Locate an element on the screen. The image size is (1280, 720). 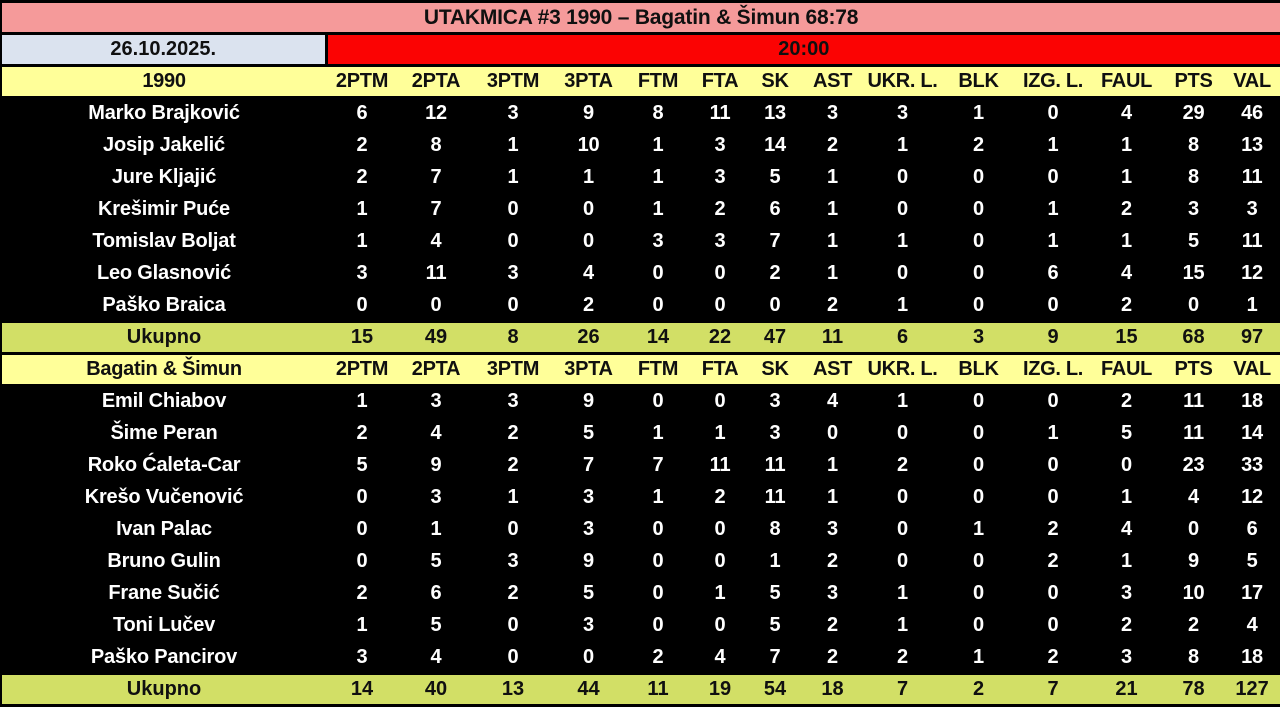
stat-value: 10 is located at coordinates (588, 145).